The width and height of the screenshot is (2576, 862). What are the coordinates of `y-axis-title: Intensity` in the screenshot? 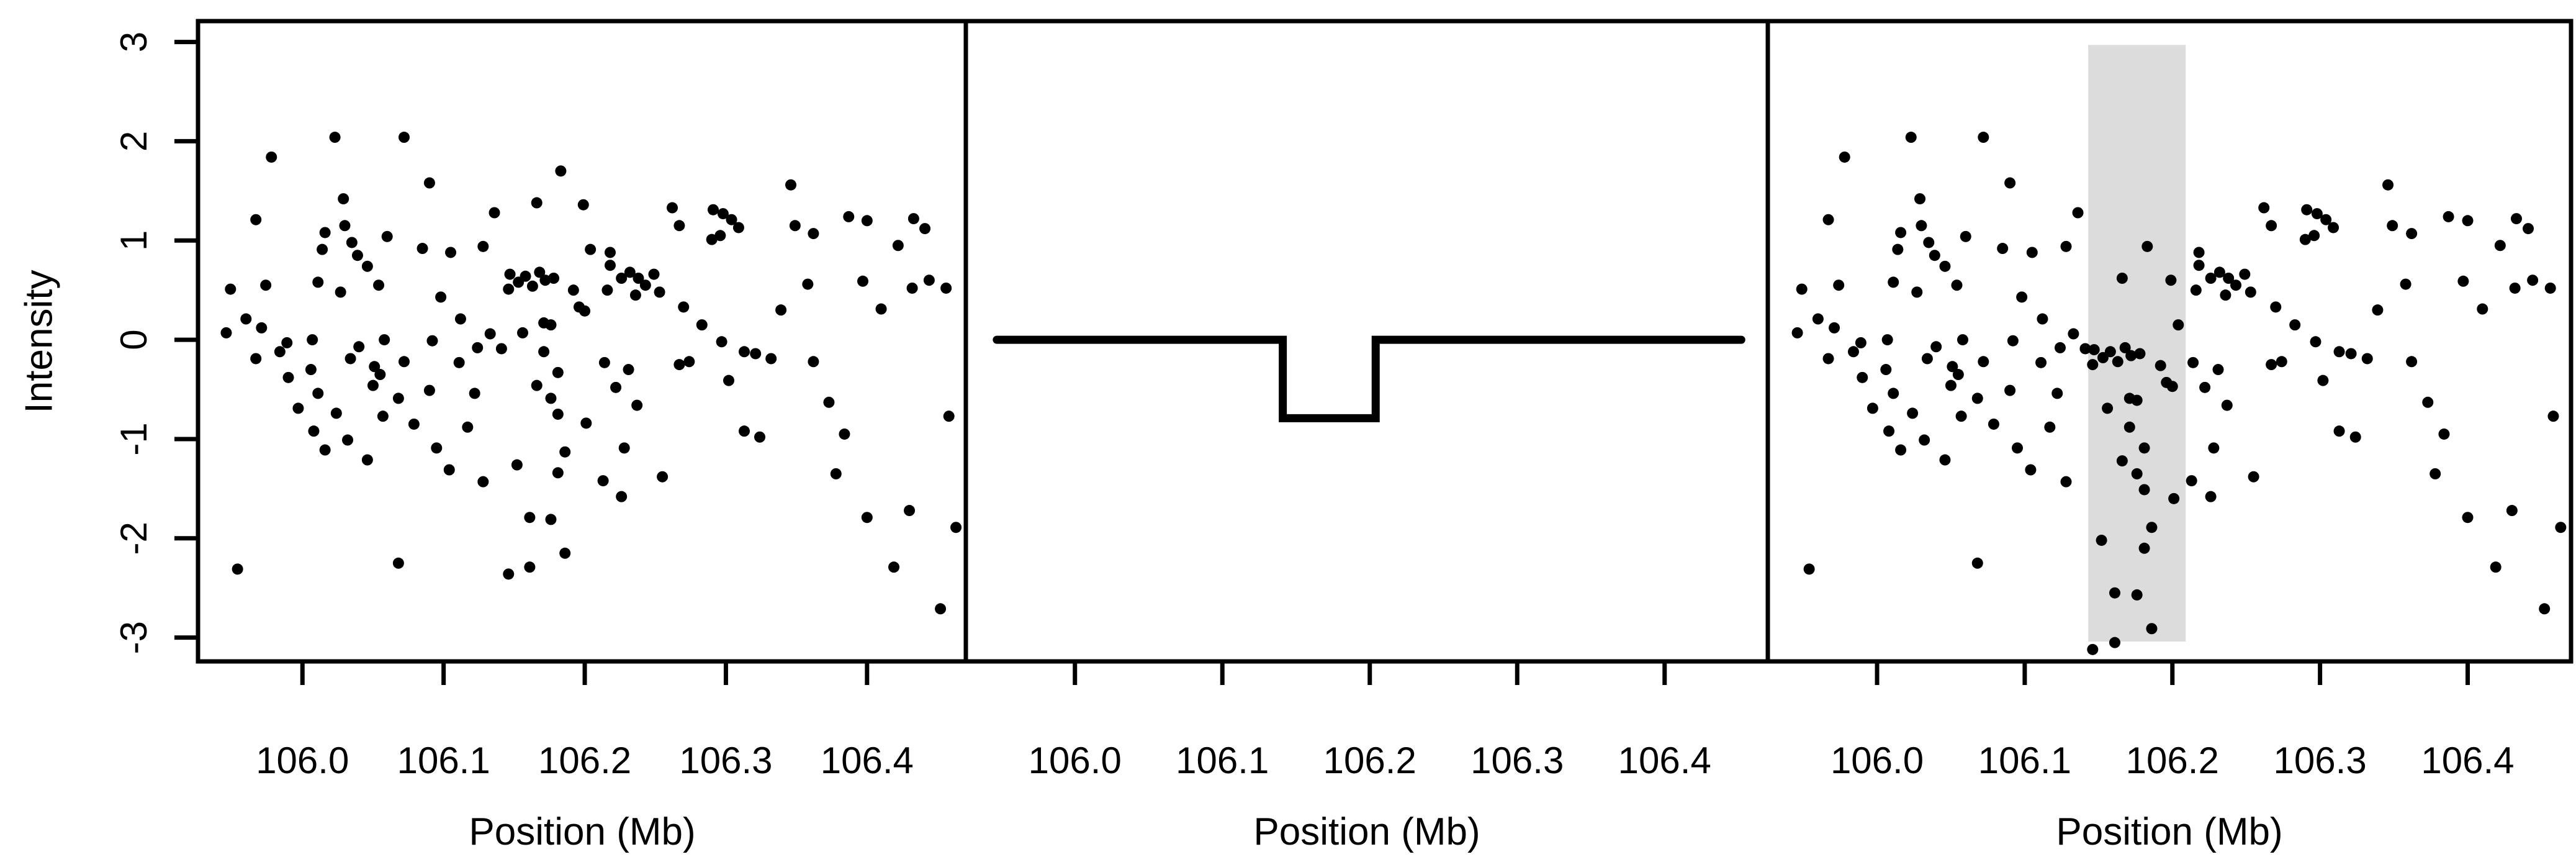 It's located at (39, 342).